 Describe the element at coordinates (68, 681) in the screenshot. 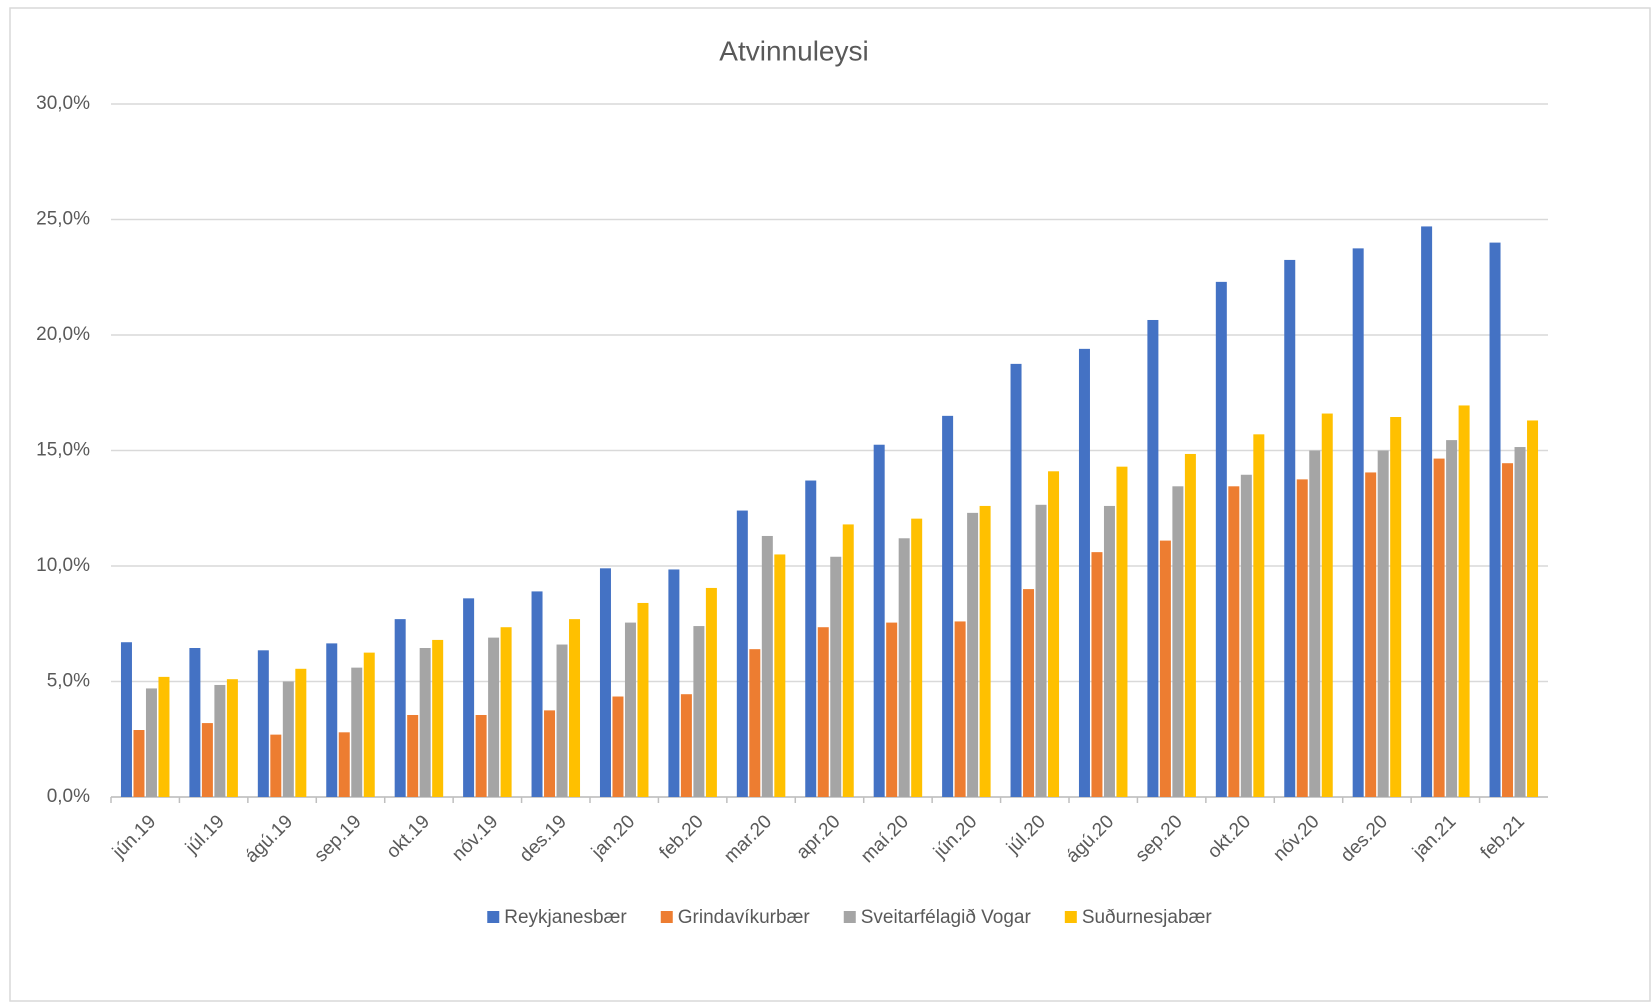

I see `y-tick-label: 5,0%` at that location.